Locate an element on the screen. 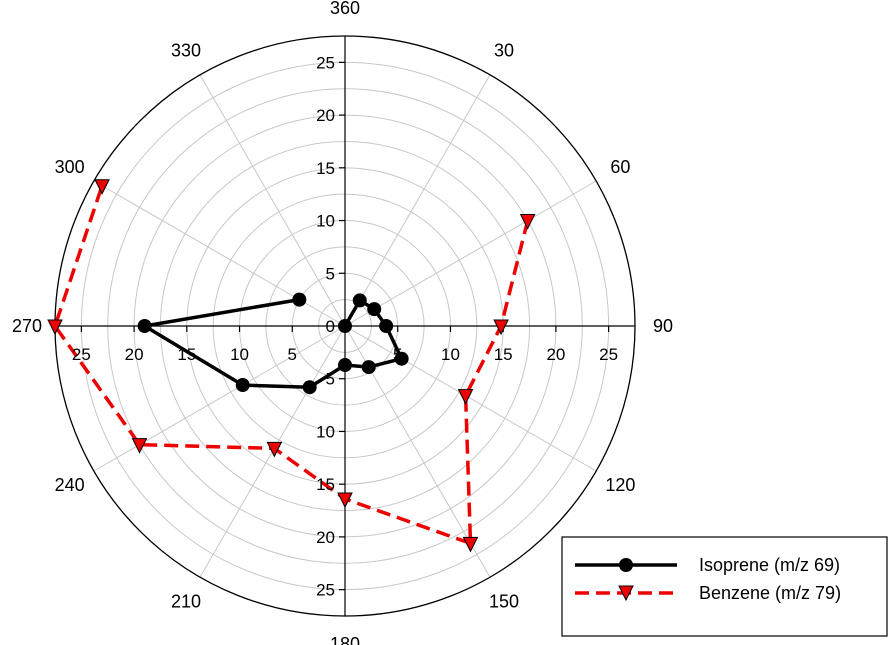 The image size is (889, 645). angle-label: 360 is located at coordinates (345, 9).